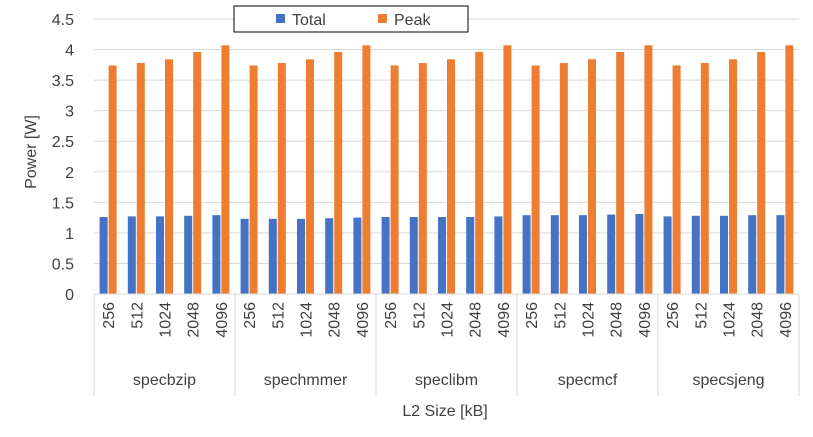 This screenshot has width=813, height=437. What do you see at coordinates (63, 203) in the screenshot?
I see `y-tick-label: 1.5` at bounding box center [63, 203].